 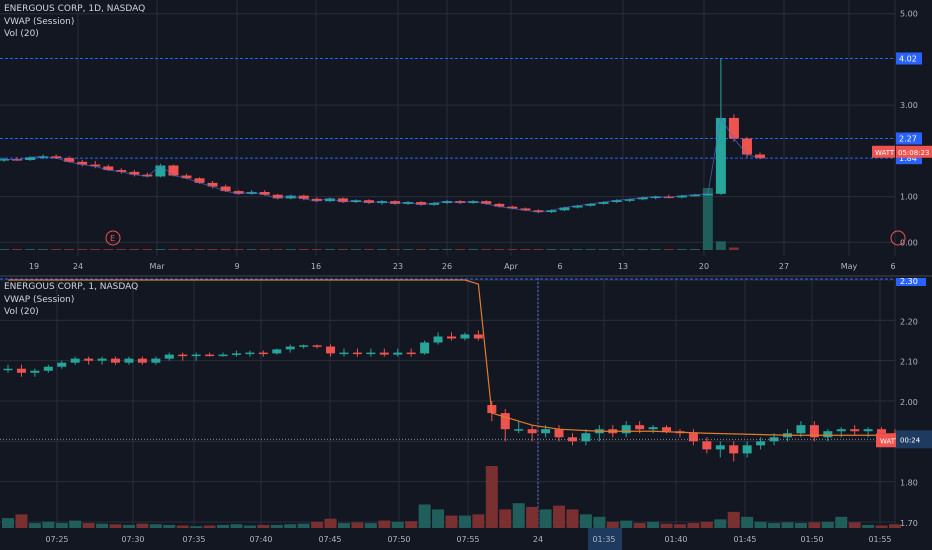 I want to click on daily-x-tick-label: May, so click(x=849, y=266).